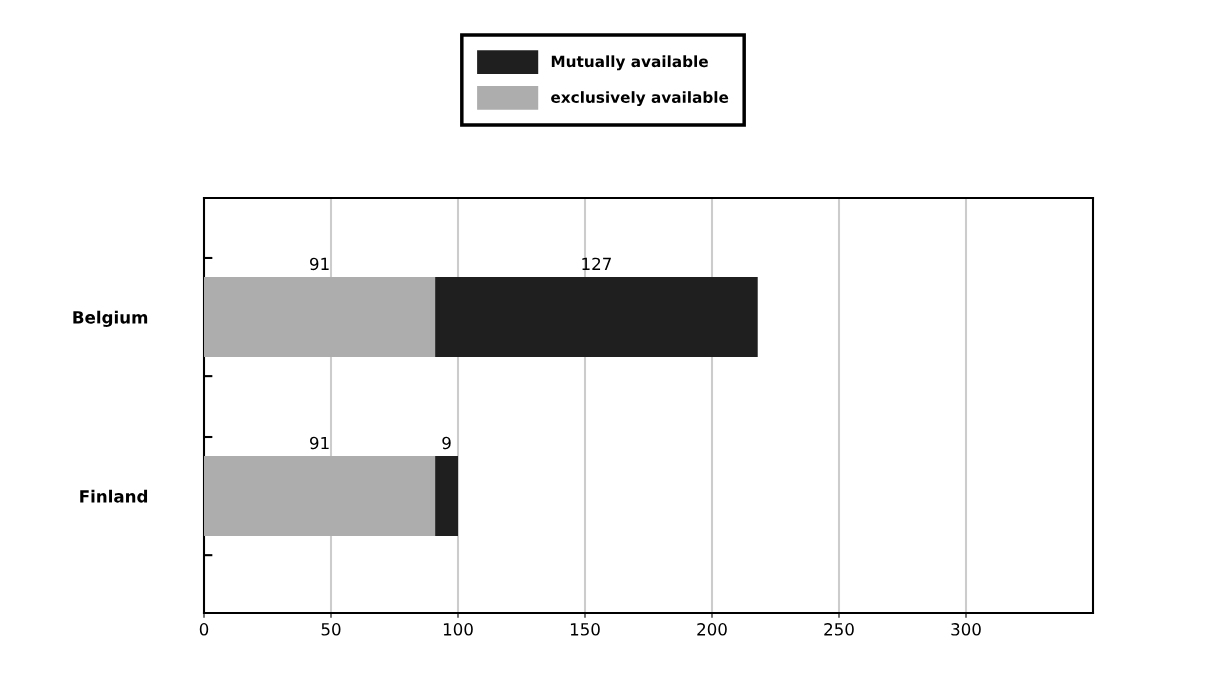 This screenshot has height=681, width=1206. I want to click on x-tick-label: 150, so click(585, 629).